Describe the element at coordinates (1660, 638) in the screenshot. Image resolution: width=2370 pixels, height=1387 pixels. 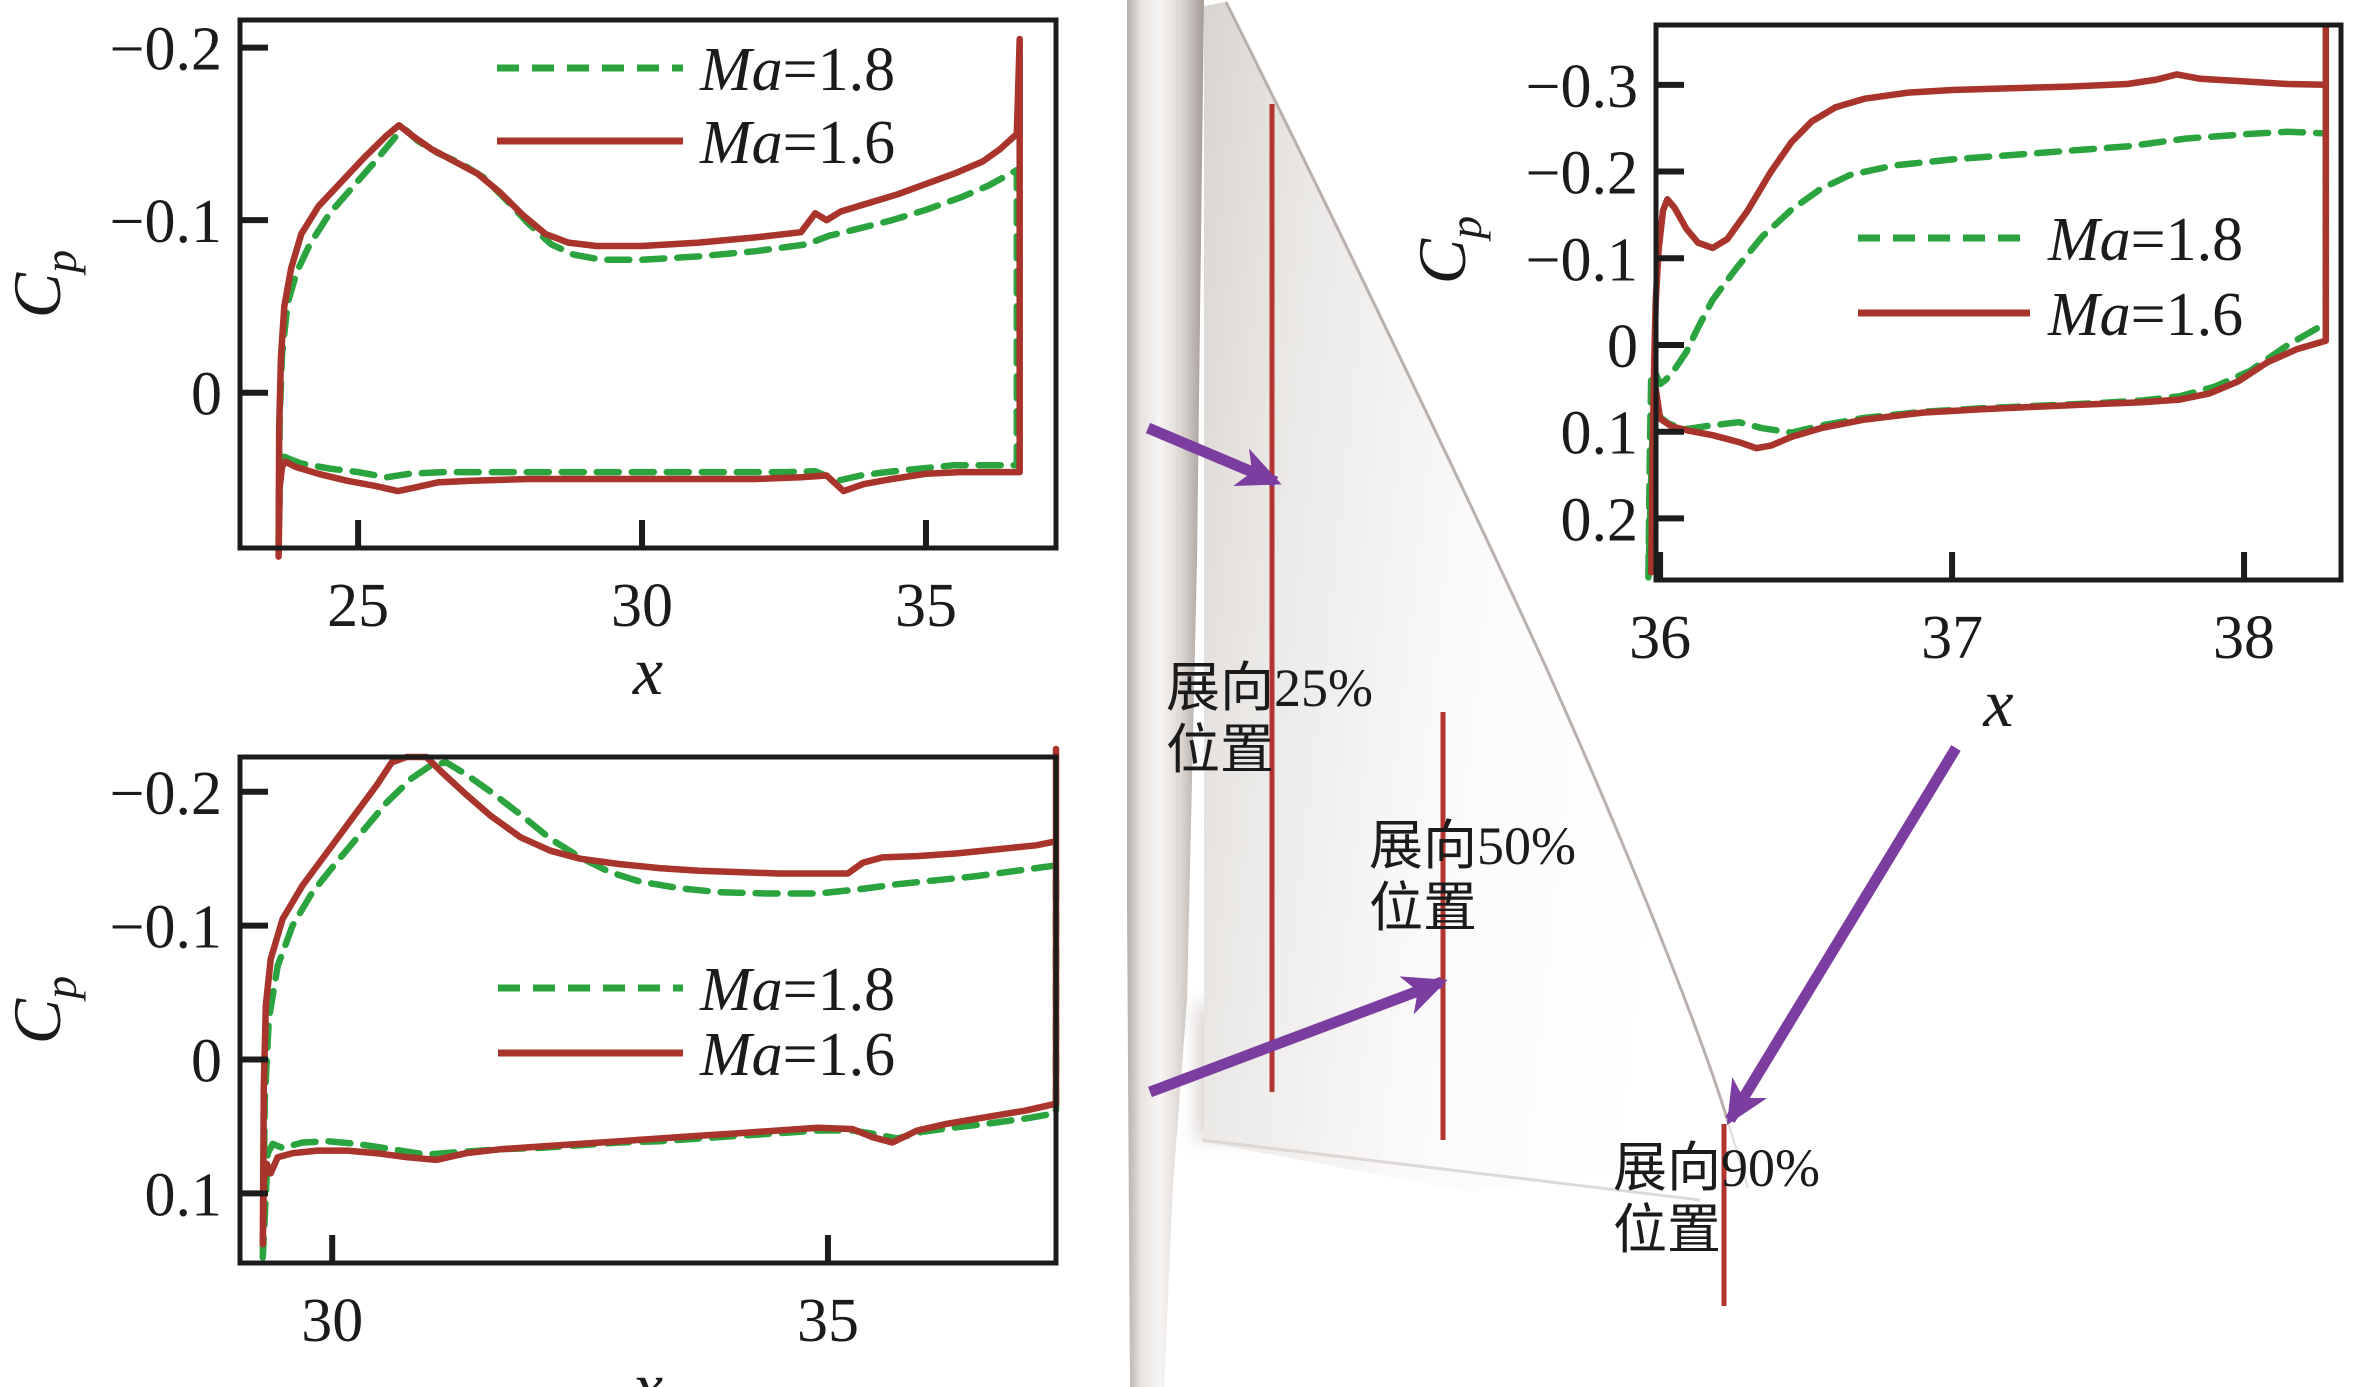
I see `x-tick-label: 36` at that location.